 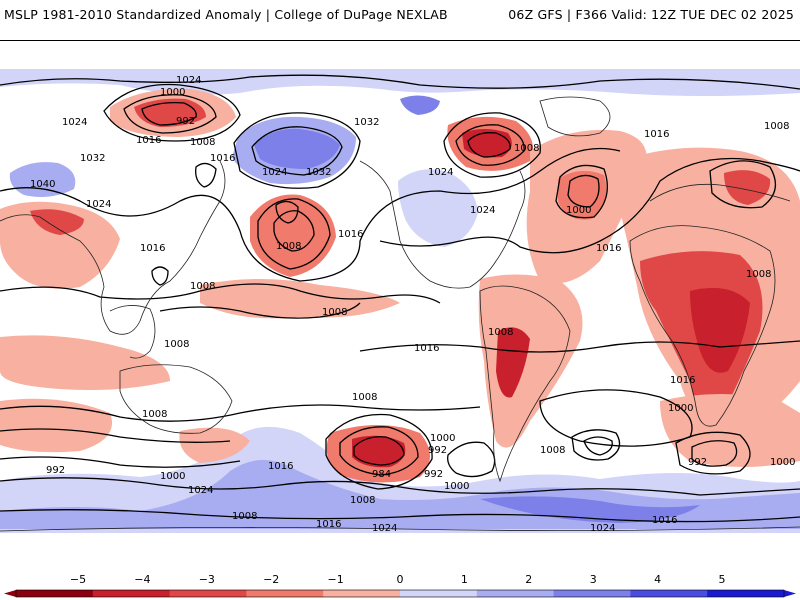 What do you see at coordinates (60, 245) in the screenshot?
I see `asia-negative` at bounding box center [60, 245].